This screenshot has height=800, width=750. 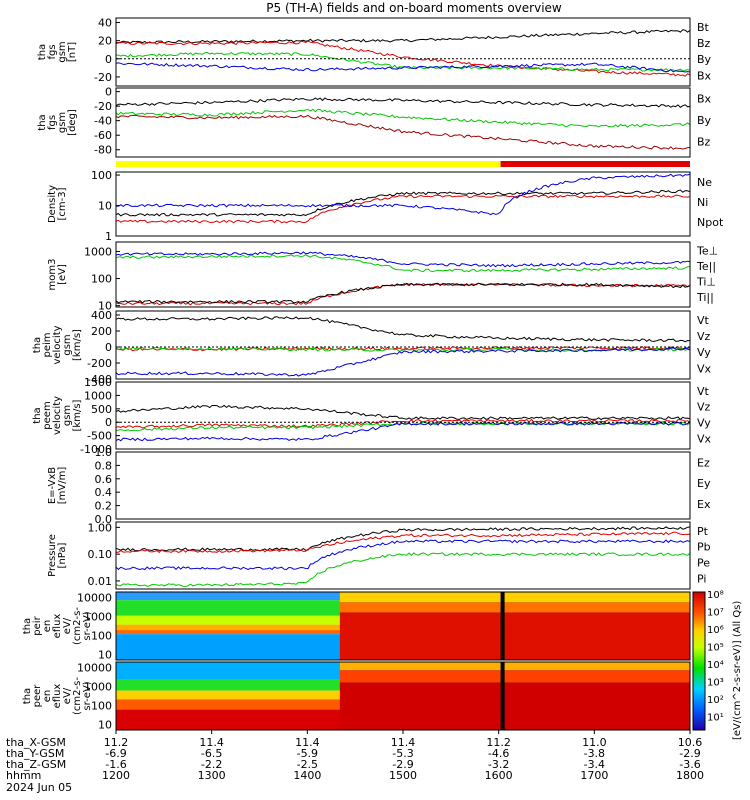 What do you see at coordinates (52, 204) in the screenshot?
I see `ylabel-line: Density` at bounding box center [52, 204].